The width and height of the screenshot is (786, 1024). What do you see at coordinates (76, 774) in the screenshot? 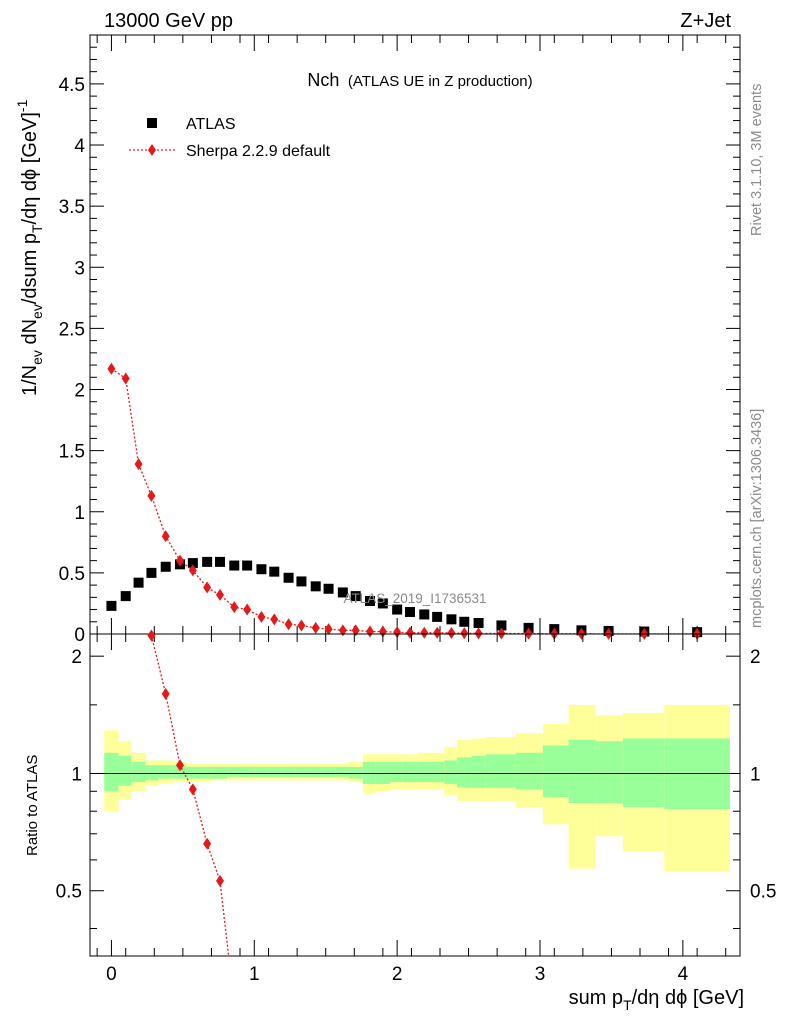
I see `ratio-y-tick-label-left: 1` at bounding box center [76, 774].